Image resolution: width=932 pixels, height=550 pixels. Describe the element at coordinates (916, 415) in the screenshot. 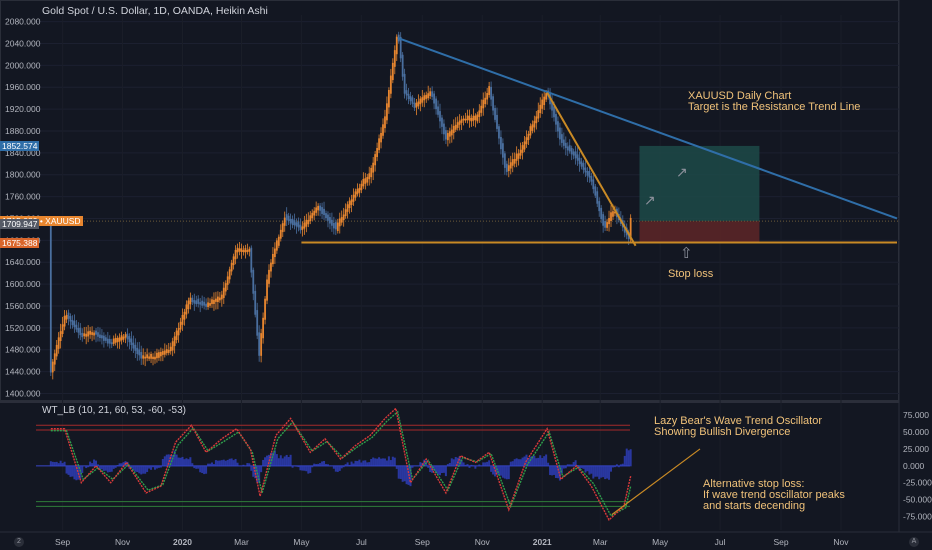

I see `oscillator-axis-label: 75.000` at that location.